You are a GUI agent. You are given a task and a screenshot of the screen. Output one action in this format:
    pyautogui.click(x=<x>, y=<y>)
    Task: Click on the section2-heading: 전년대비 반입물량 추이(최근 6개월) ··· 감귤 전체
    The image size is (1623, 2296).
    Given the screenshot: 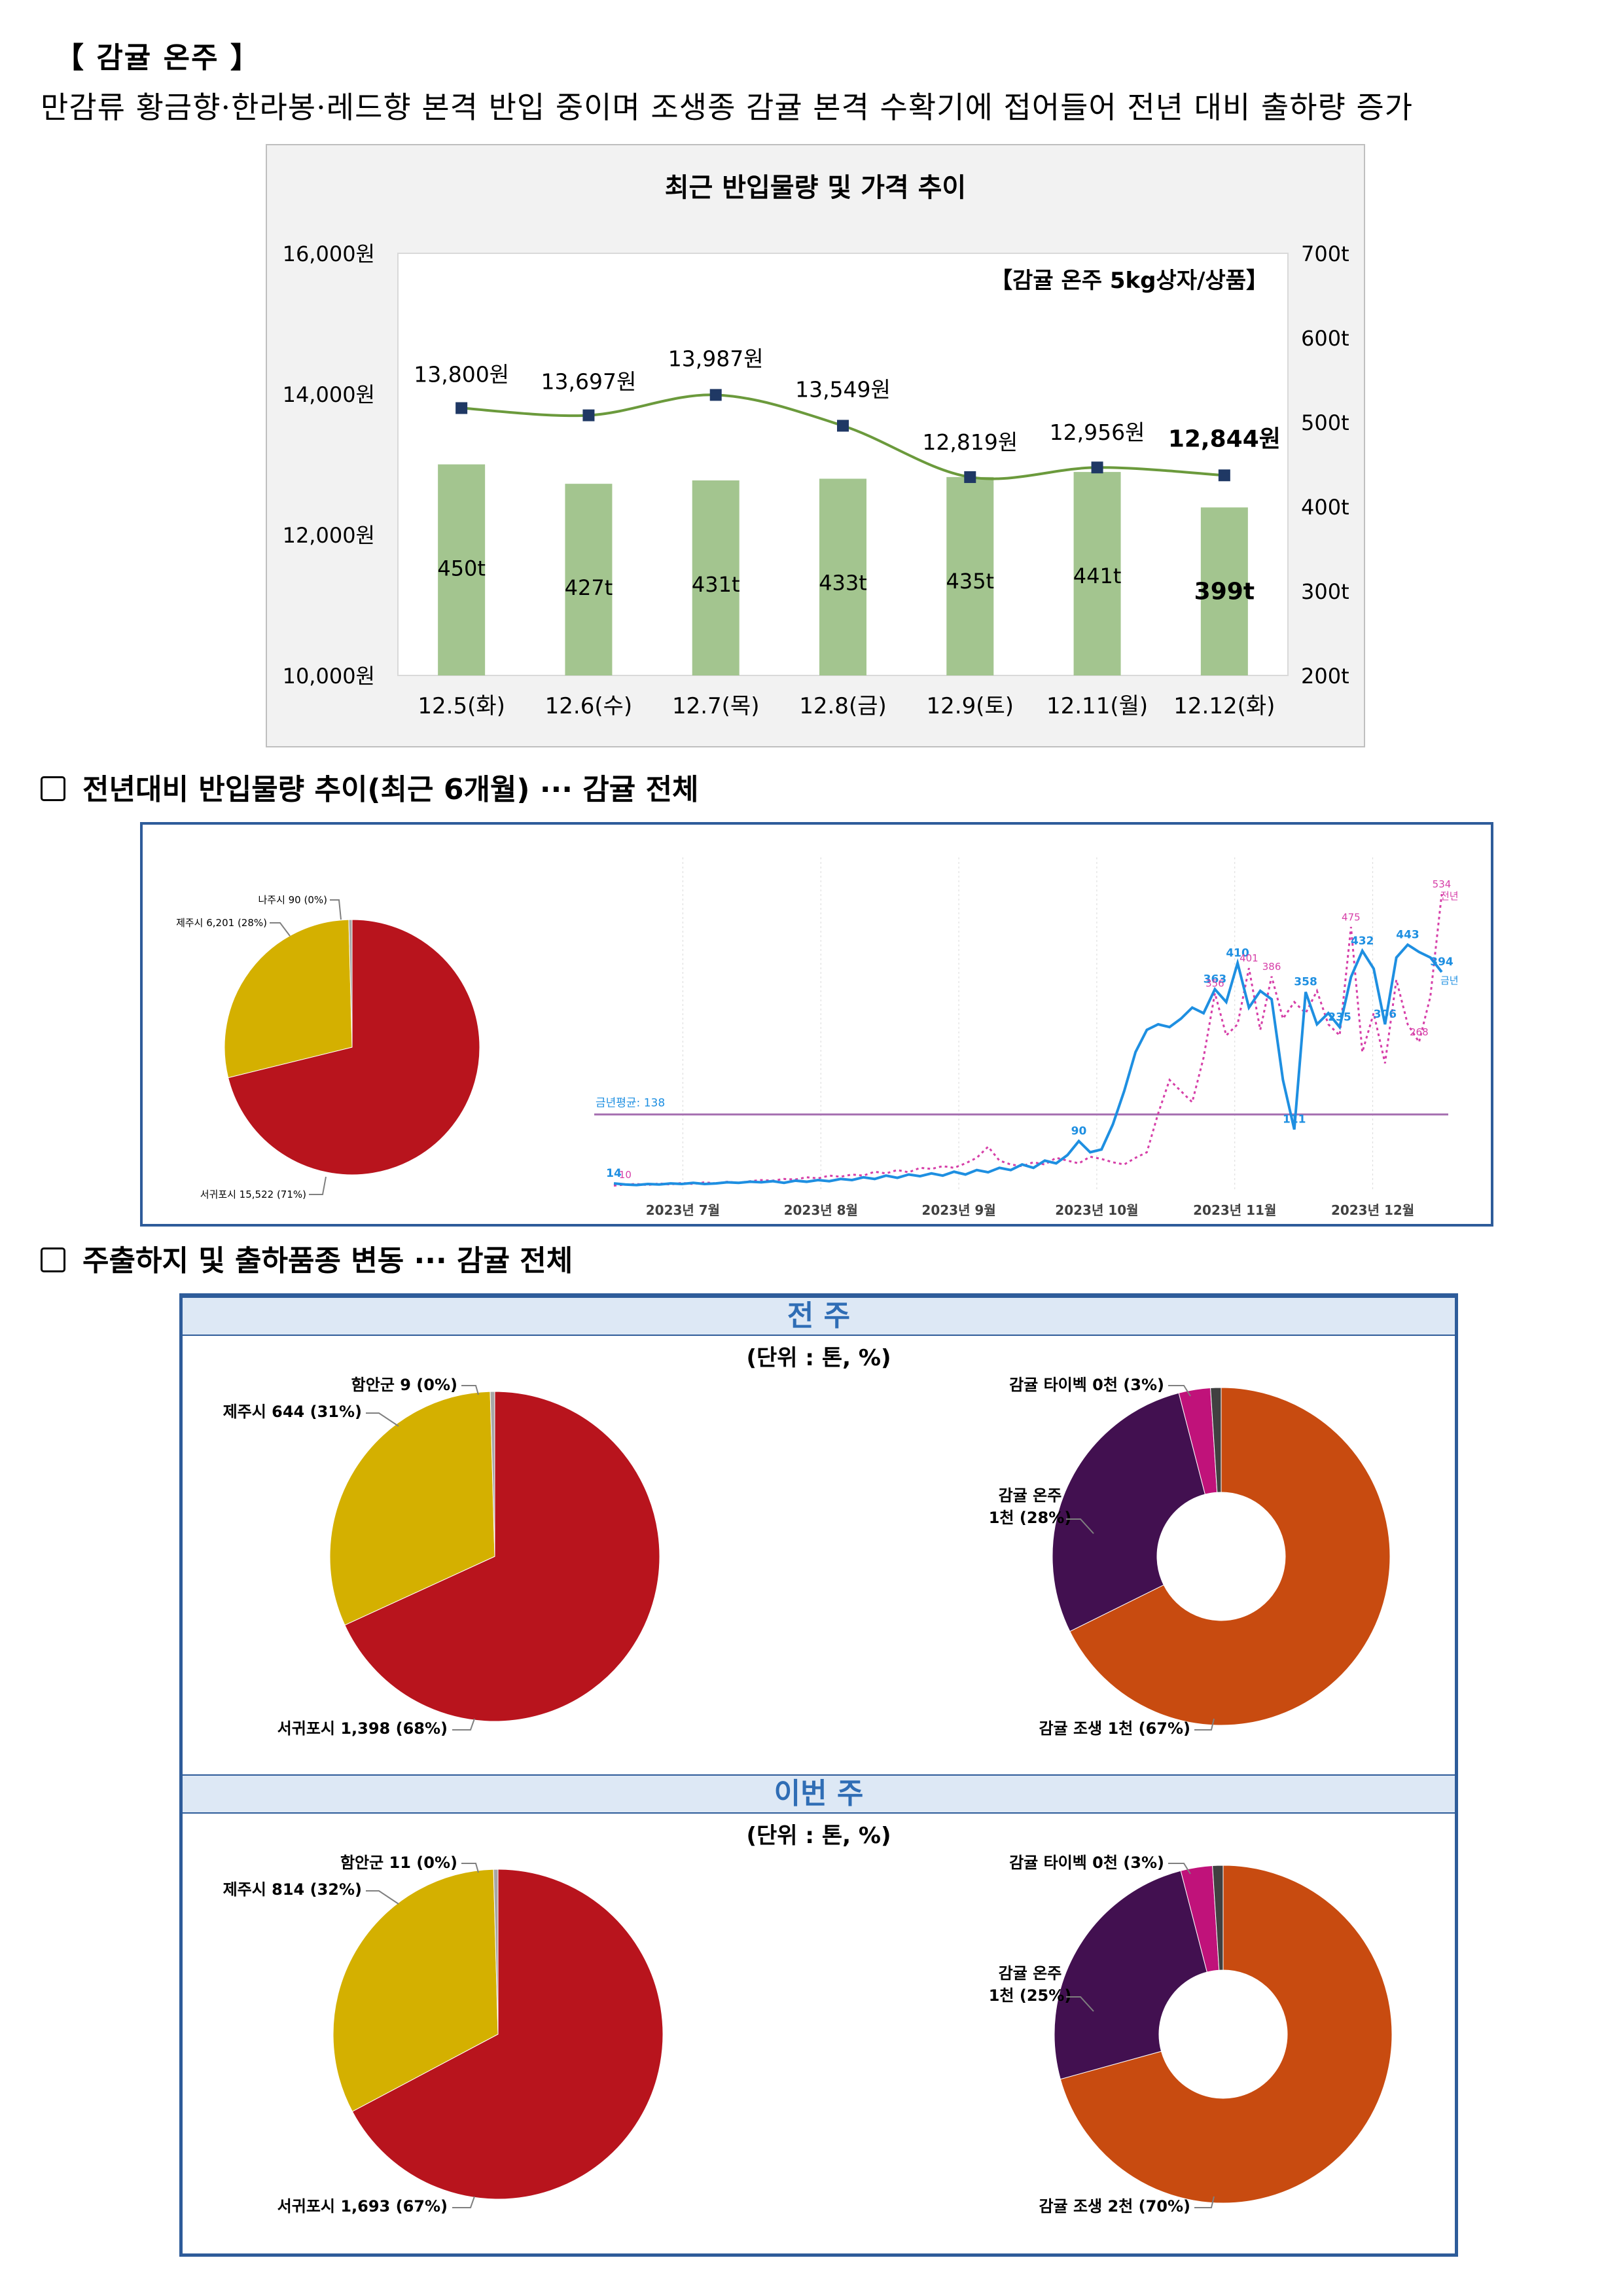 What is the action you would take?
    pyautogui.click(x=390, y=789)
    